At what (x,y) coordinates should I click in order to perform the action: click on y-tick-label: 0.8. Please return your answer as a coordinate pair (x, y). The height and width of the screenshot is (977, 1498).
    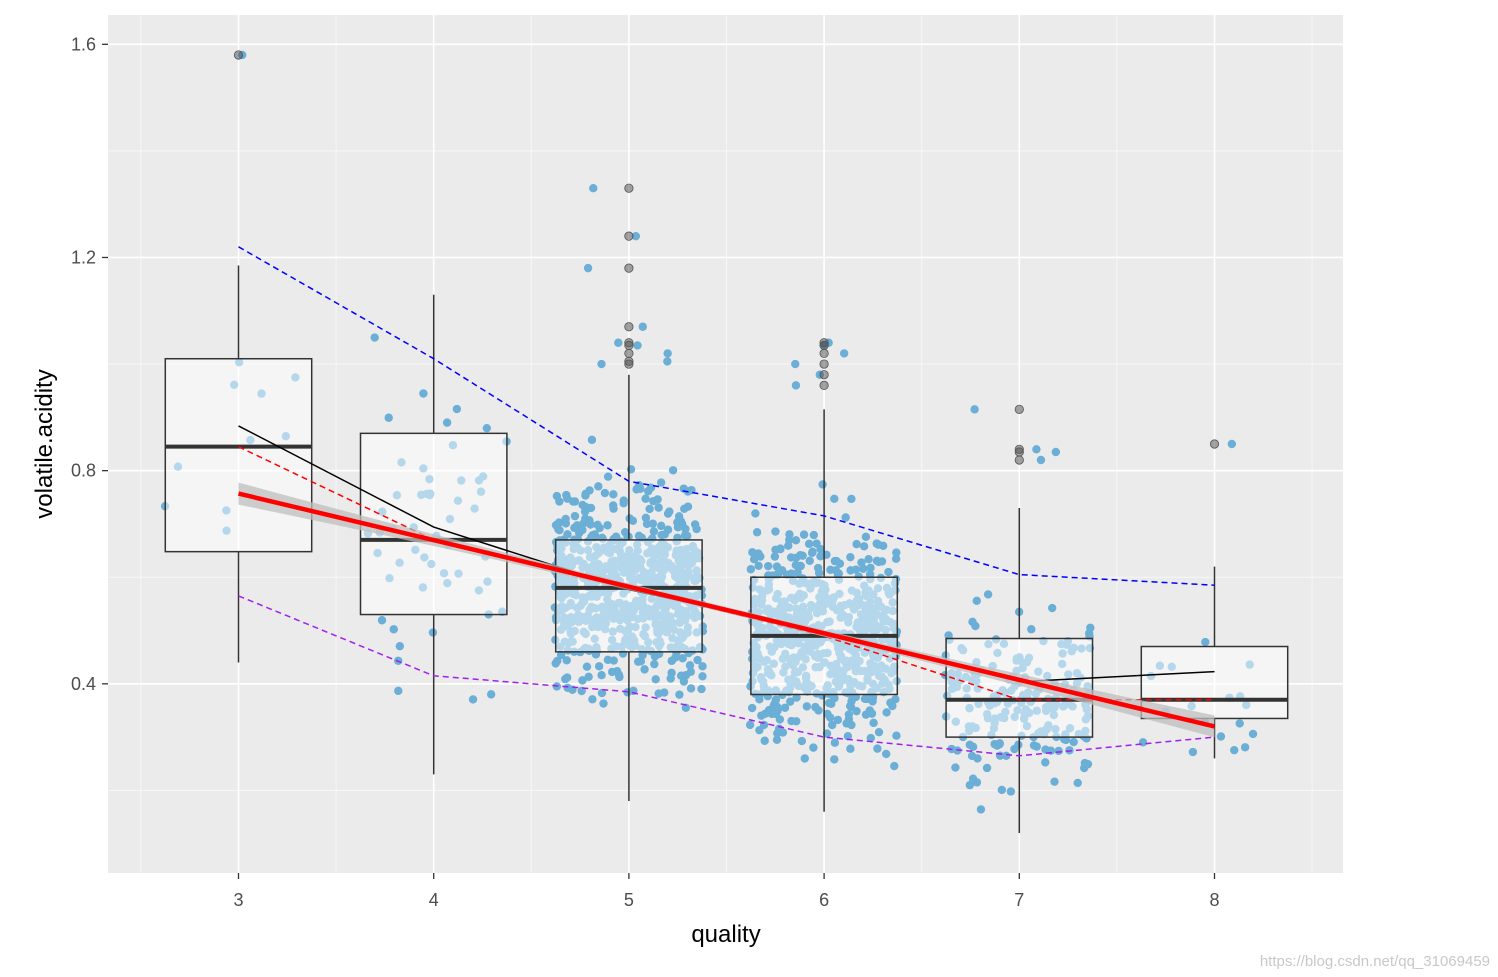
    Looking at the image, I should click on (83, 471).